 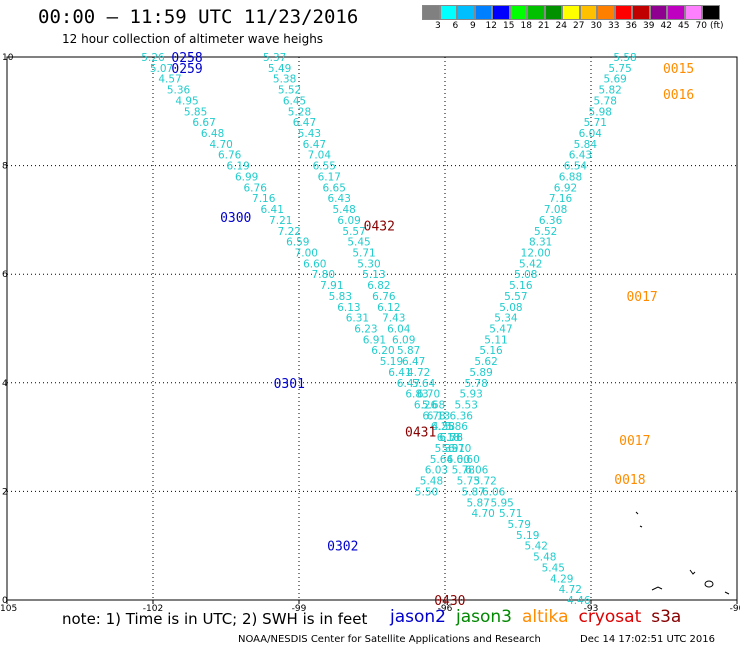 I want to click on wave-height-value: 6.91, so click(x=374, y=340).